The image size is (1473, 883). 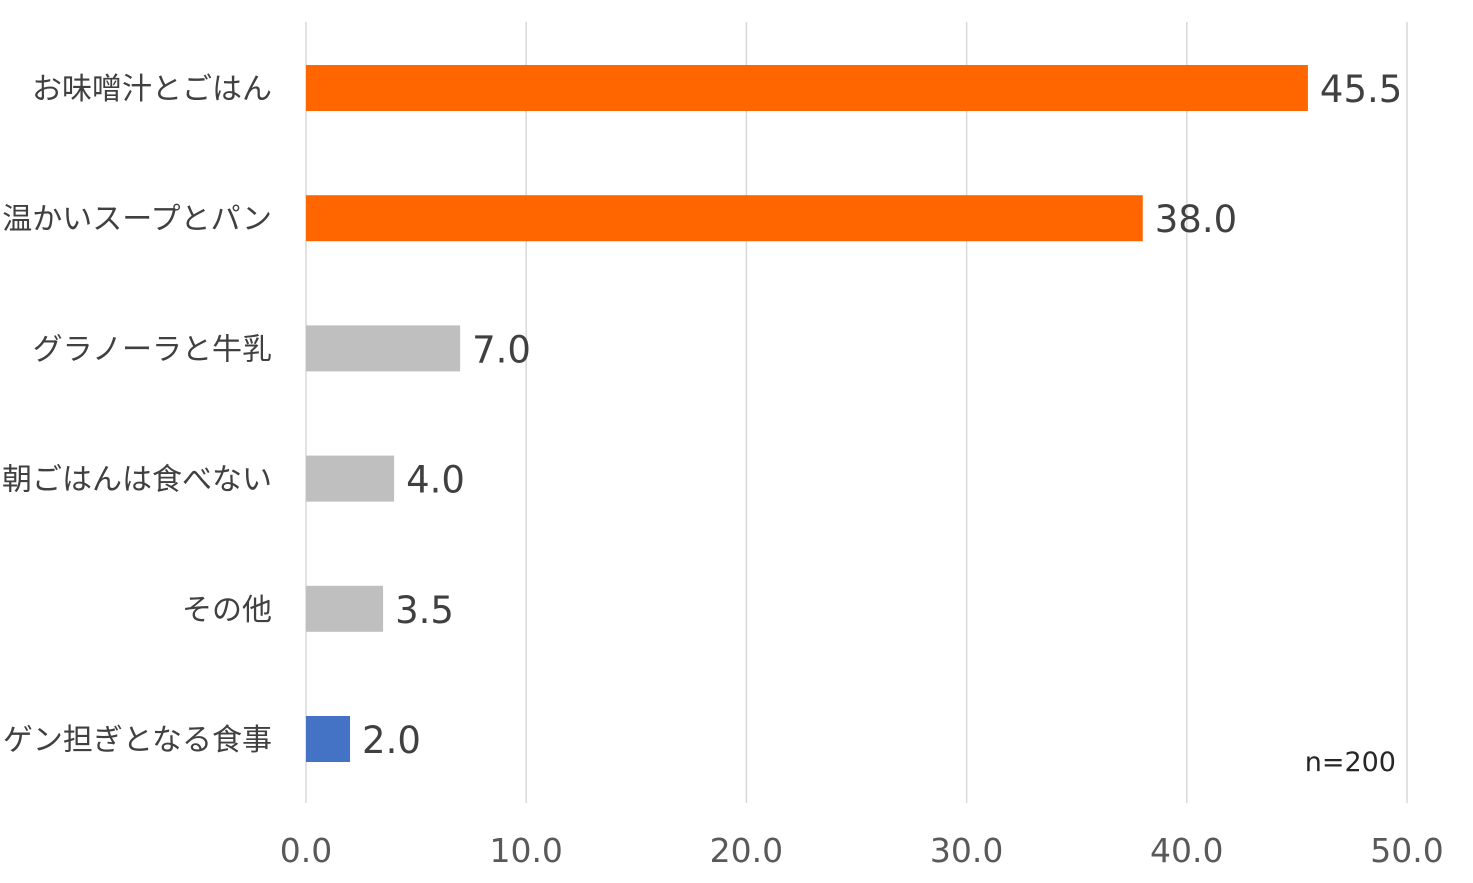 I want to click on x-tick-label: 40.0, so click(x=1186, y=850).